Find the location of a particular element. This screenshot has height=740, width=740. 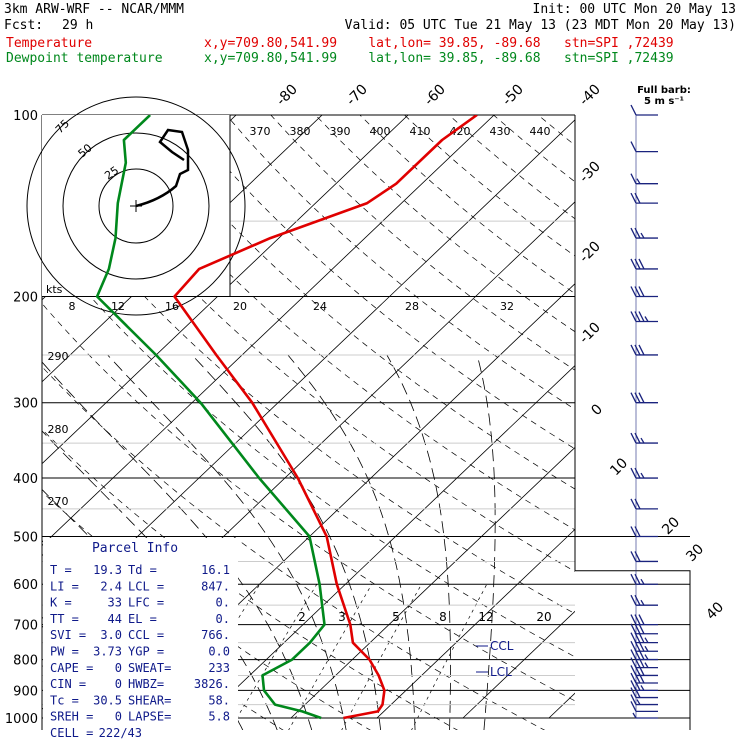

moist-adiabat-line is located at coordinates (351, 542).